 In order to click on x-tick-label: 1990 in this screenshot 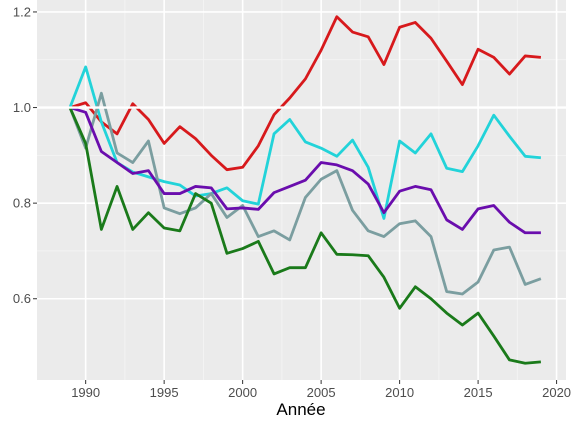, I will do `click(85, 392)`.